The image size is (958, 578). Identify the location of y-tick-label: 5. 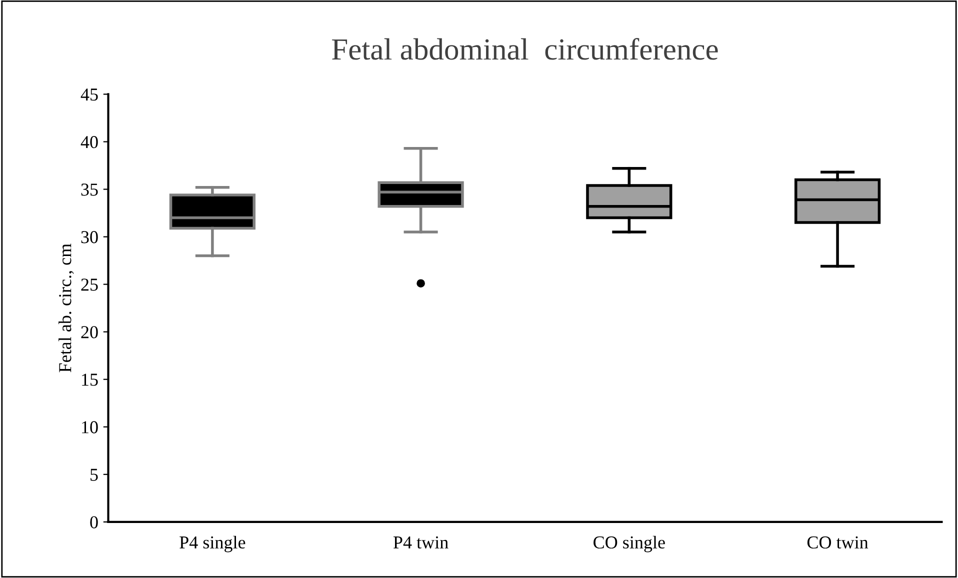
(94, 474).